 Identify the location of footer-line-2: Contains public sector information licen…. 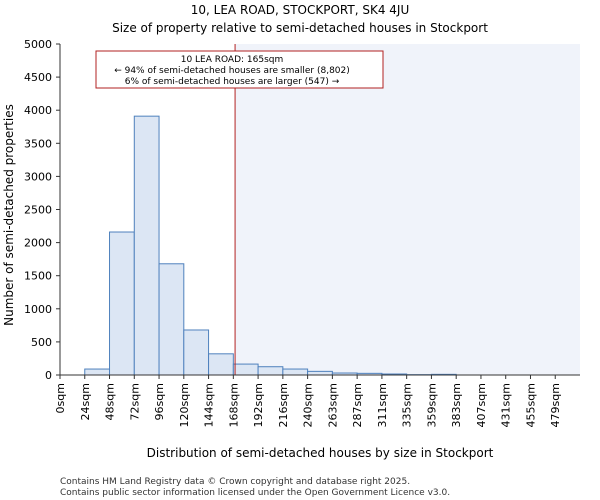
(255, 493).